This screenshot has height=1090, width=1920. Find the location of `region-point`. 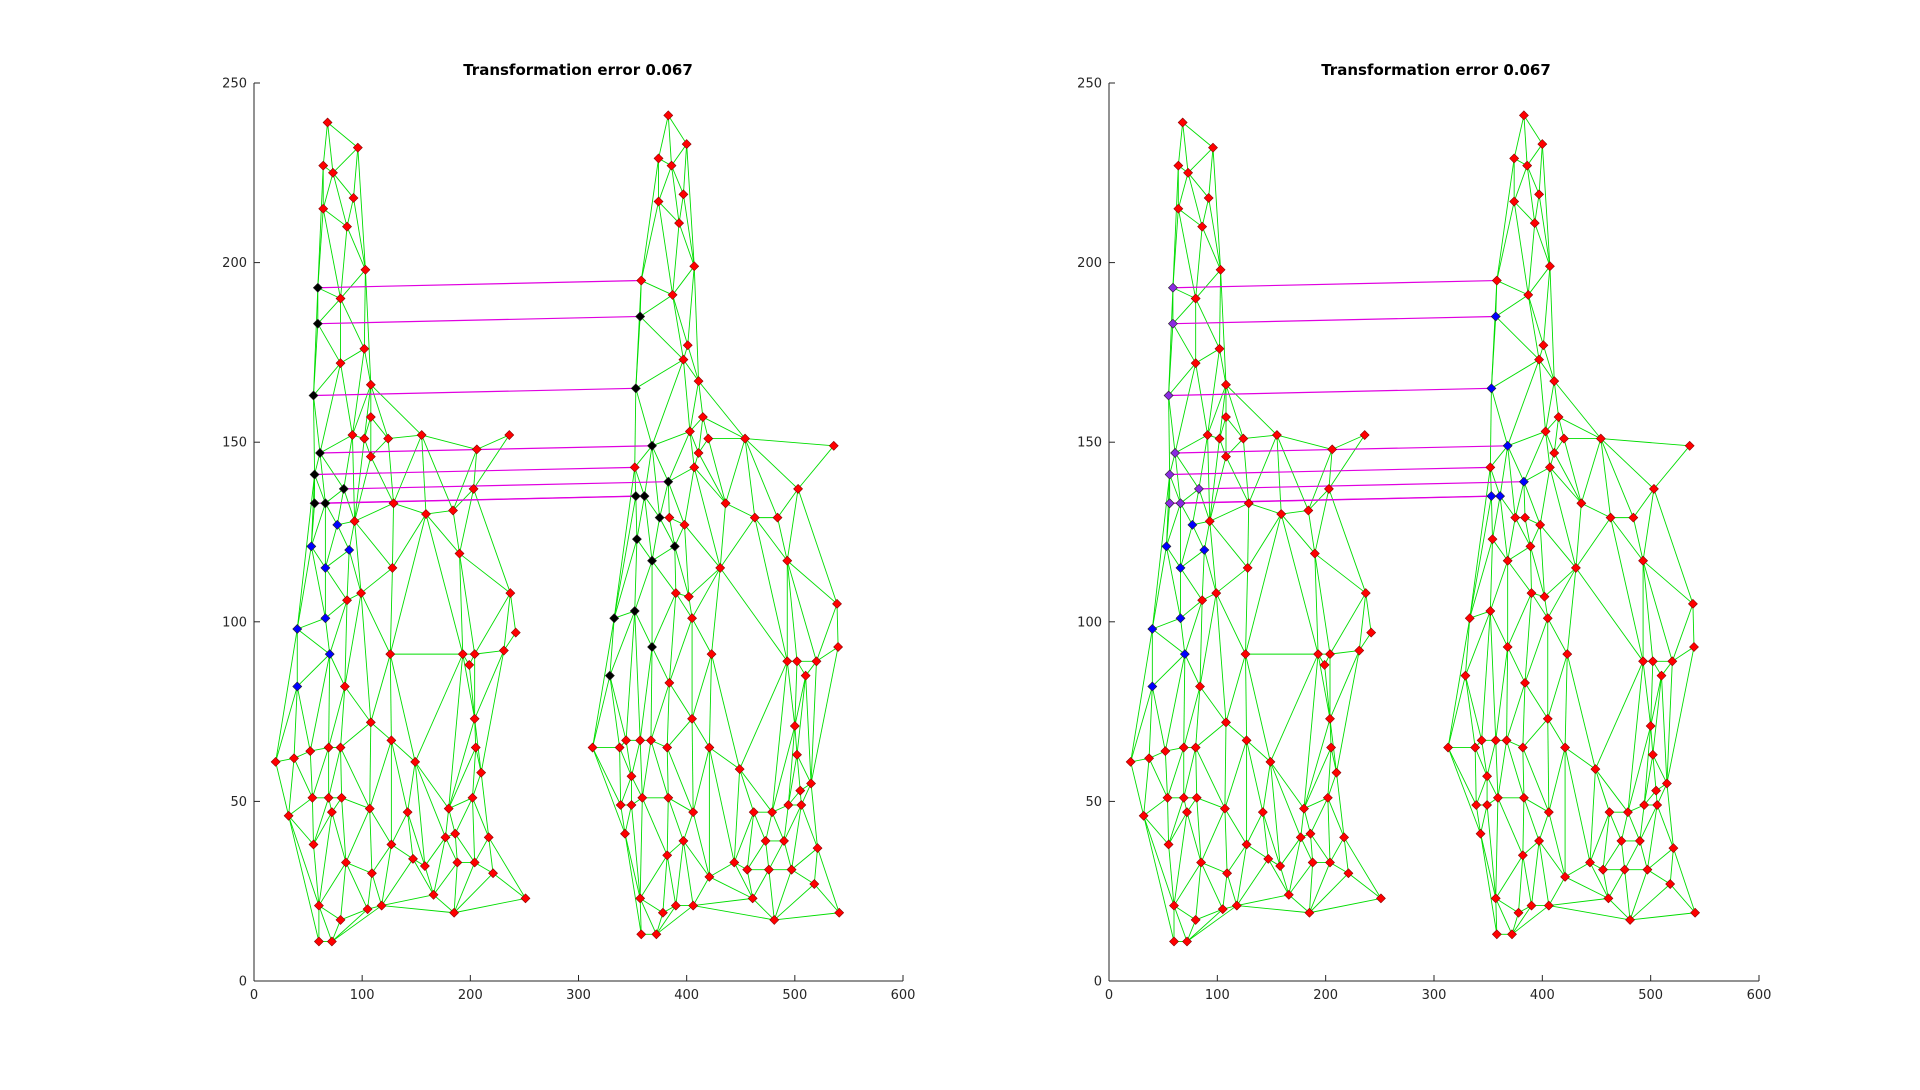

region-point is located at coordinates (337, 524).